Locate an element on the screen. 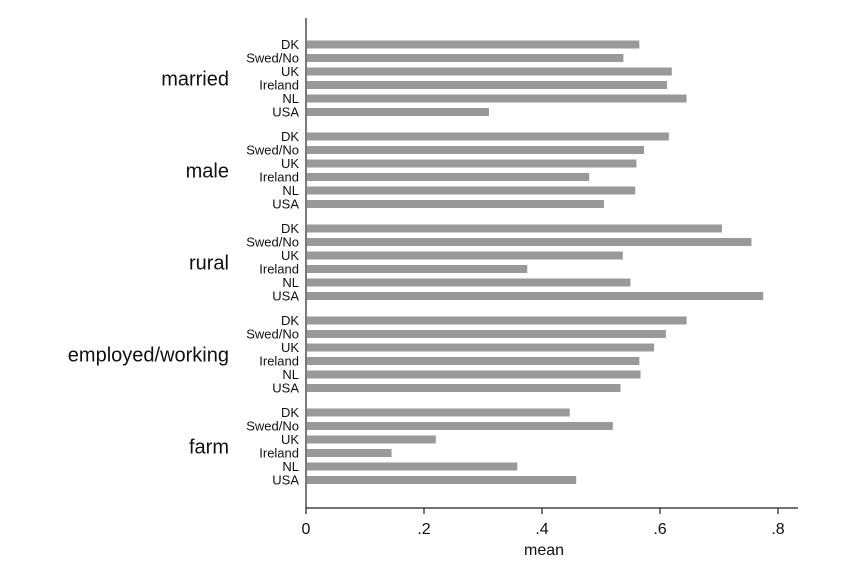  x-tick-label: 0 is located at coordinates (306, 529).